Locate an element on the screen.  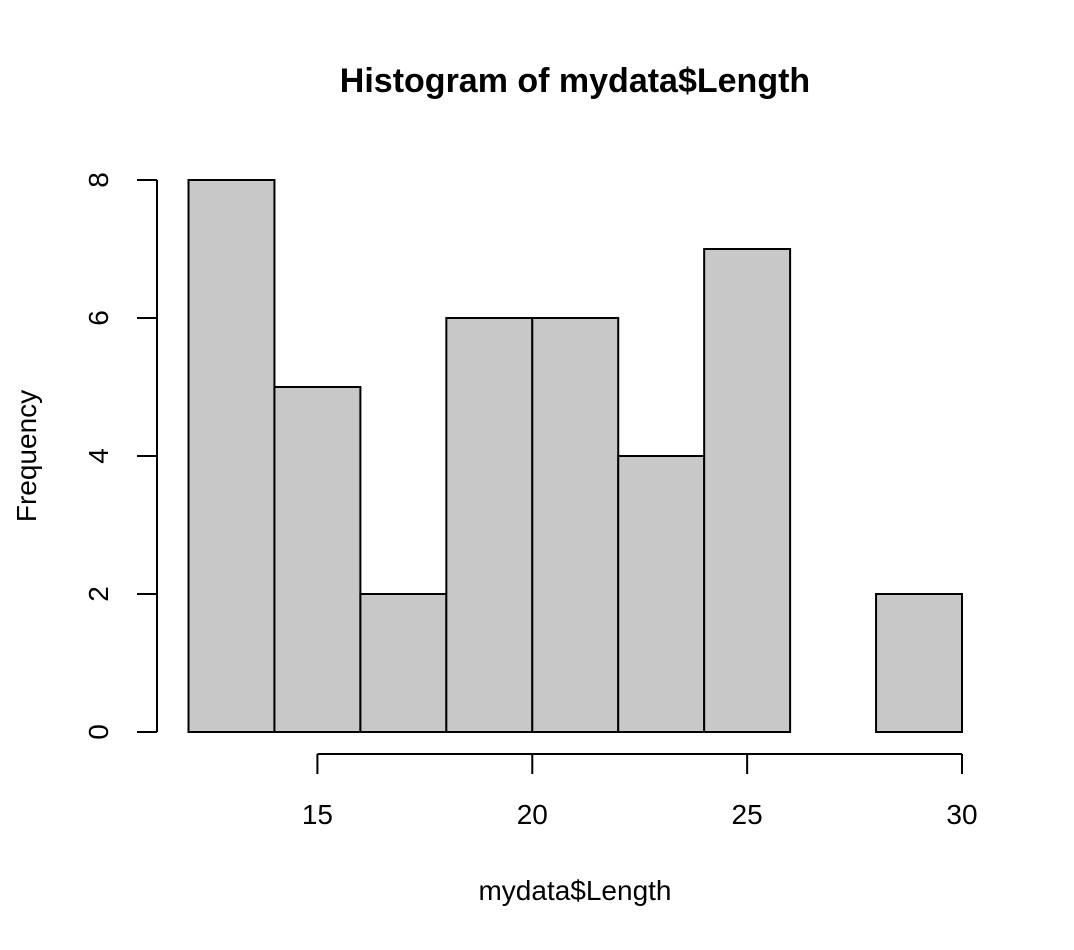
x-tick-label-20: 20 is located at coordinates (532, 814).